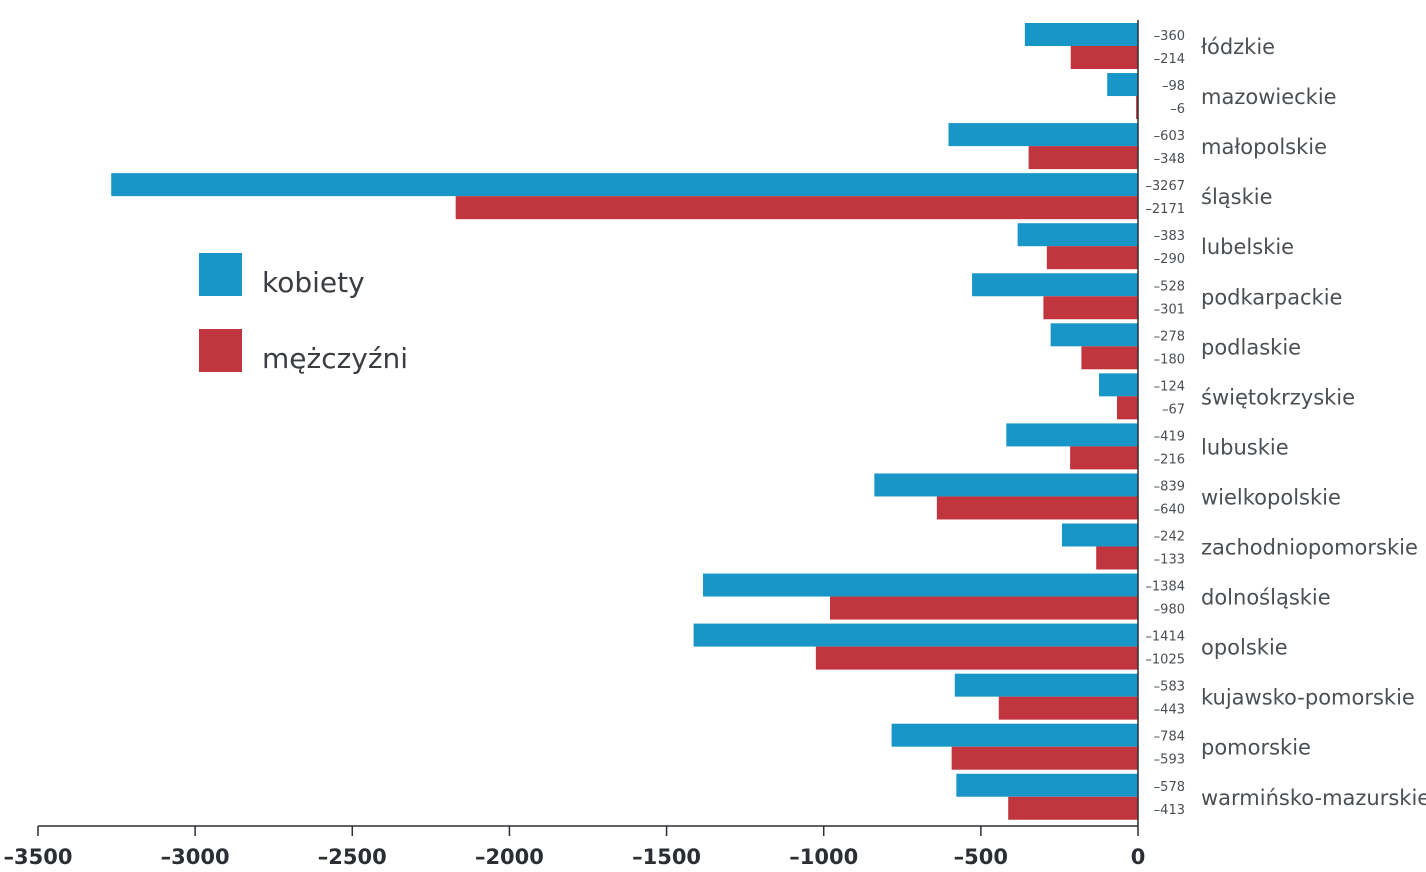 The height and width of the screenshot is (872, 1426). I want to click on category-label-5: podkarpackie, so click(1271, 297).